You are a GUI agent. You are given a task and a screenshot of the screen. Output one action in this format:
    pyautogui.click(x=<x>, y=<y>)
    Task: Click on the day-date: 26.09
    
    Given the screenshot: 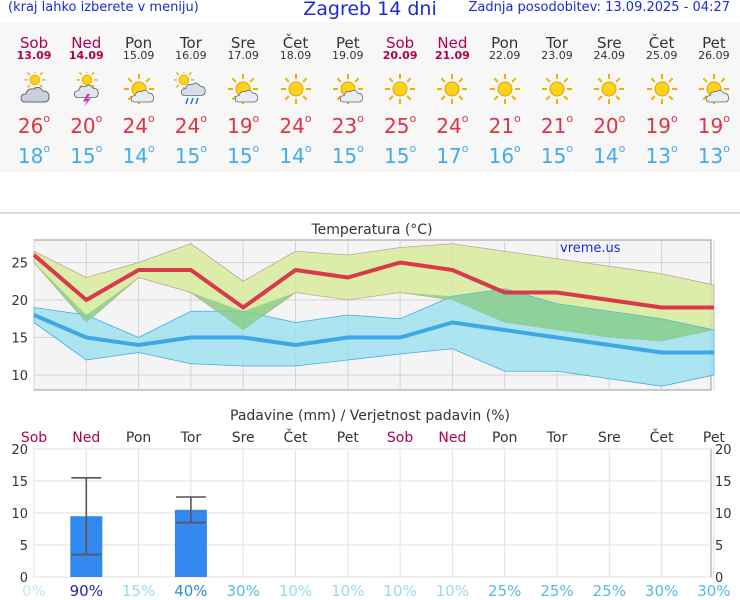 What is the action you would take?
    pyautogui.click(x=714, y=55)
    